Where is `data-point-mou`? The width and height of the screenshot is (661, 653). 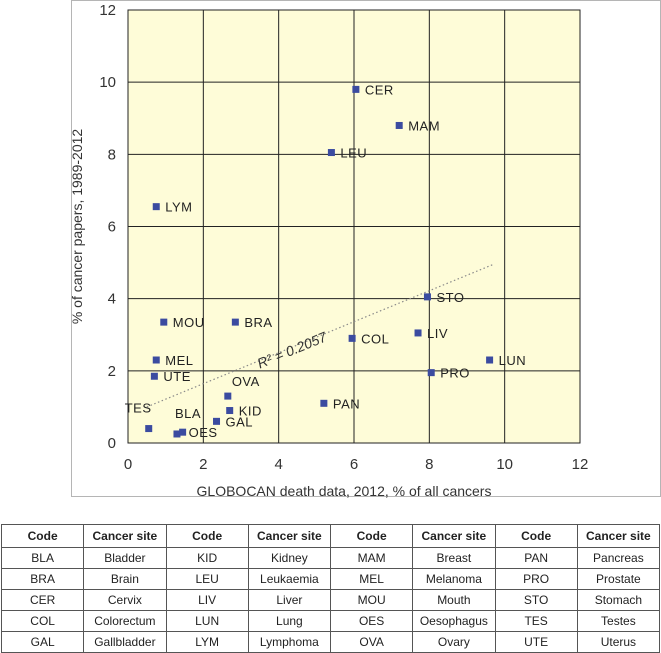 data-point-mou is located at coordinates (164, 322).